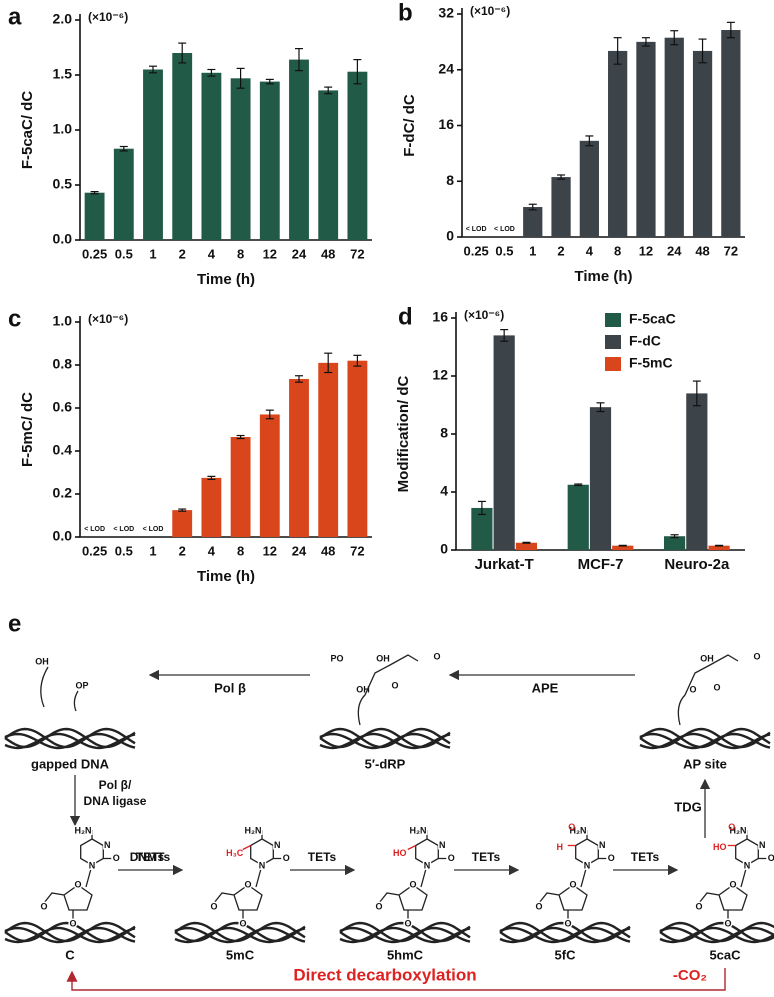  I want to click on diagram-text: TDG, so click(687, 806).